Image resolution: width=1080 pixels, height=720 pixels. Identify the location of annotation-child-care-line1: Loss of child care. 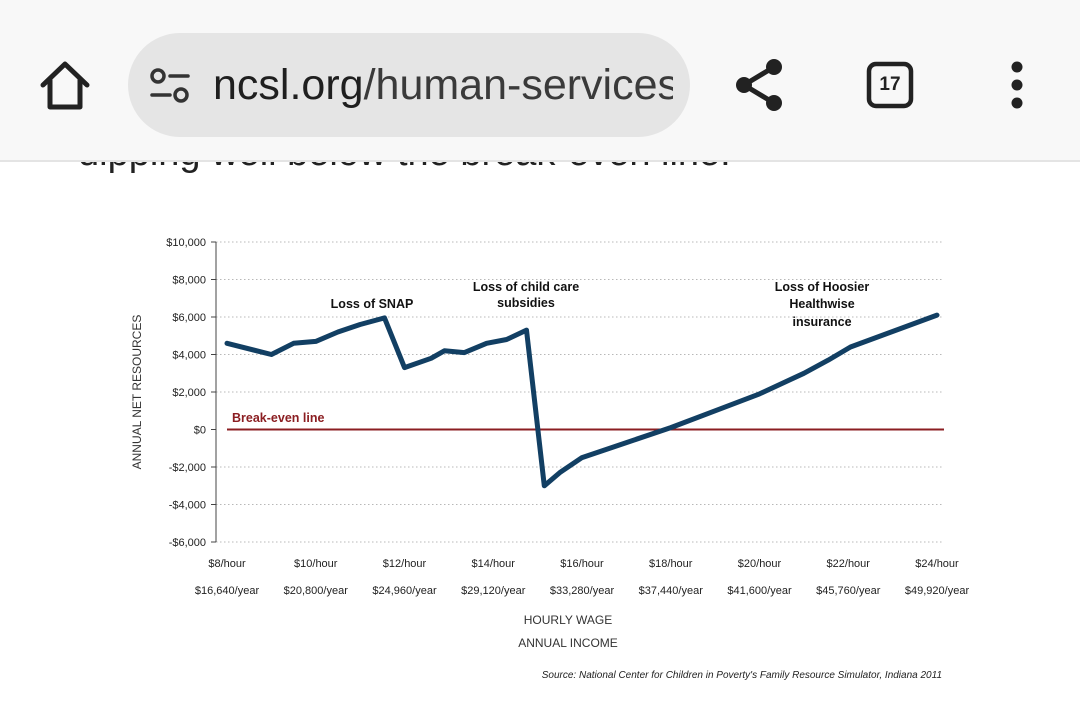
(526, 287).